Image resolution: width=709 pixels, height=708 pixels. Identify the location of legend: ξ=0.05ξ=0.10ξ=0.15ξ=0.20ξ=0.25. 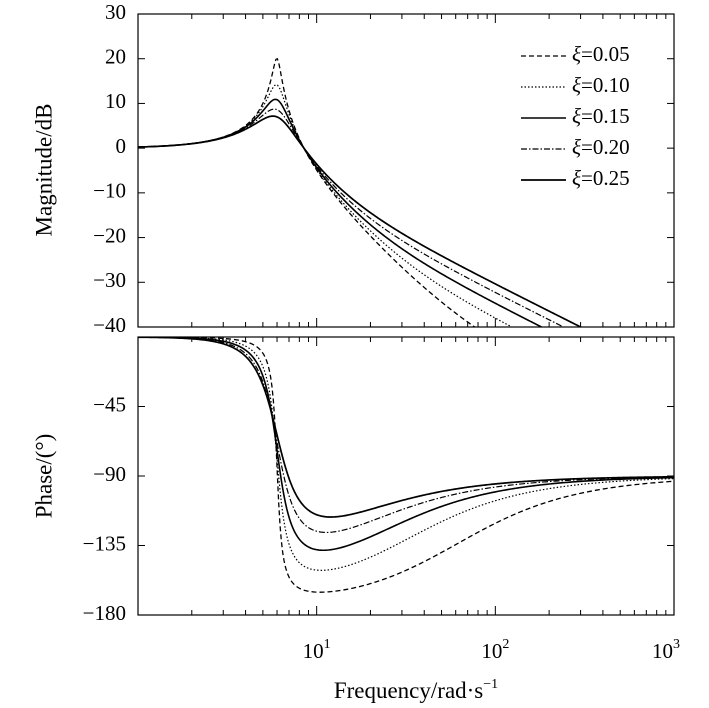
(575, 116).